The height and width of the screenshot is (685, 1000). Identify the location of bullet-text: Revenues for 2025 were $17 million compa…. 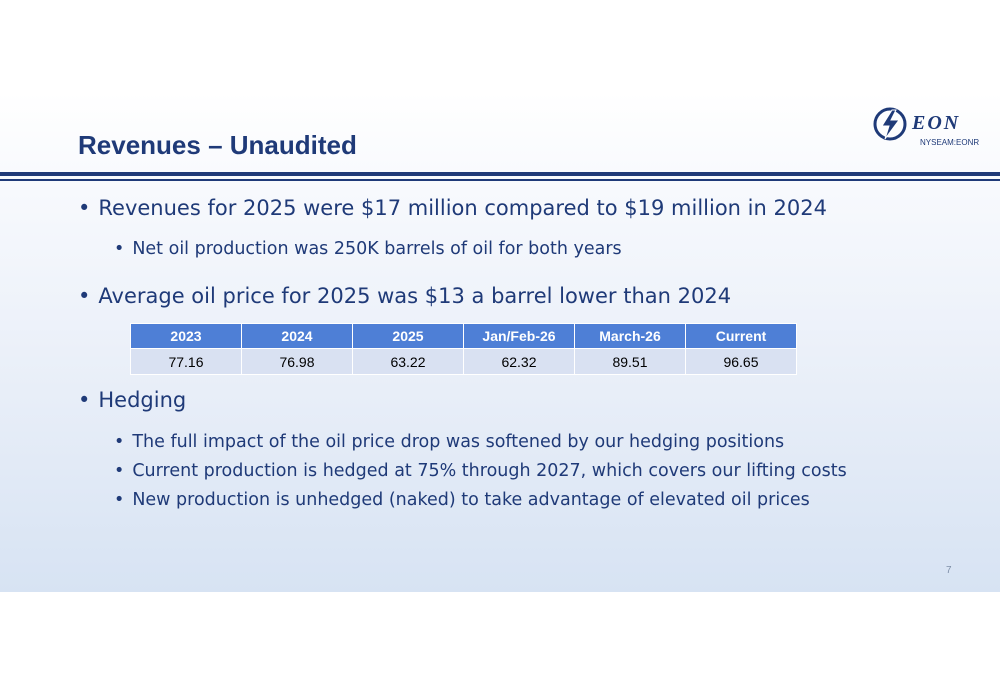
(462, 208).